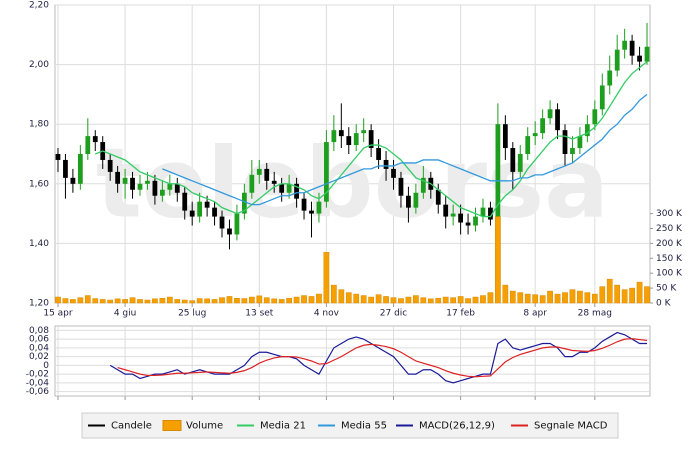 This screenshot has width=700, height=451. I want to click on legend-label: MACD(26,12,9), so click(457, 426).